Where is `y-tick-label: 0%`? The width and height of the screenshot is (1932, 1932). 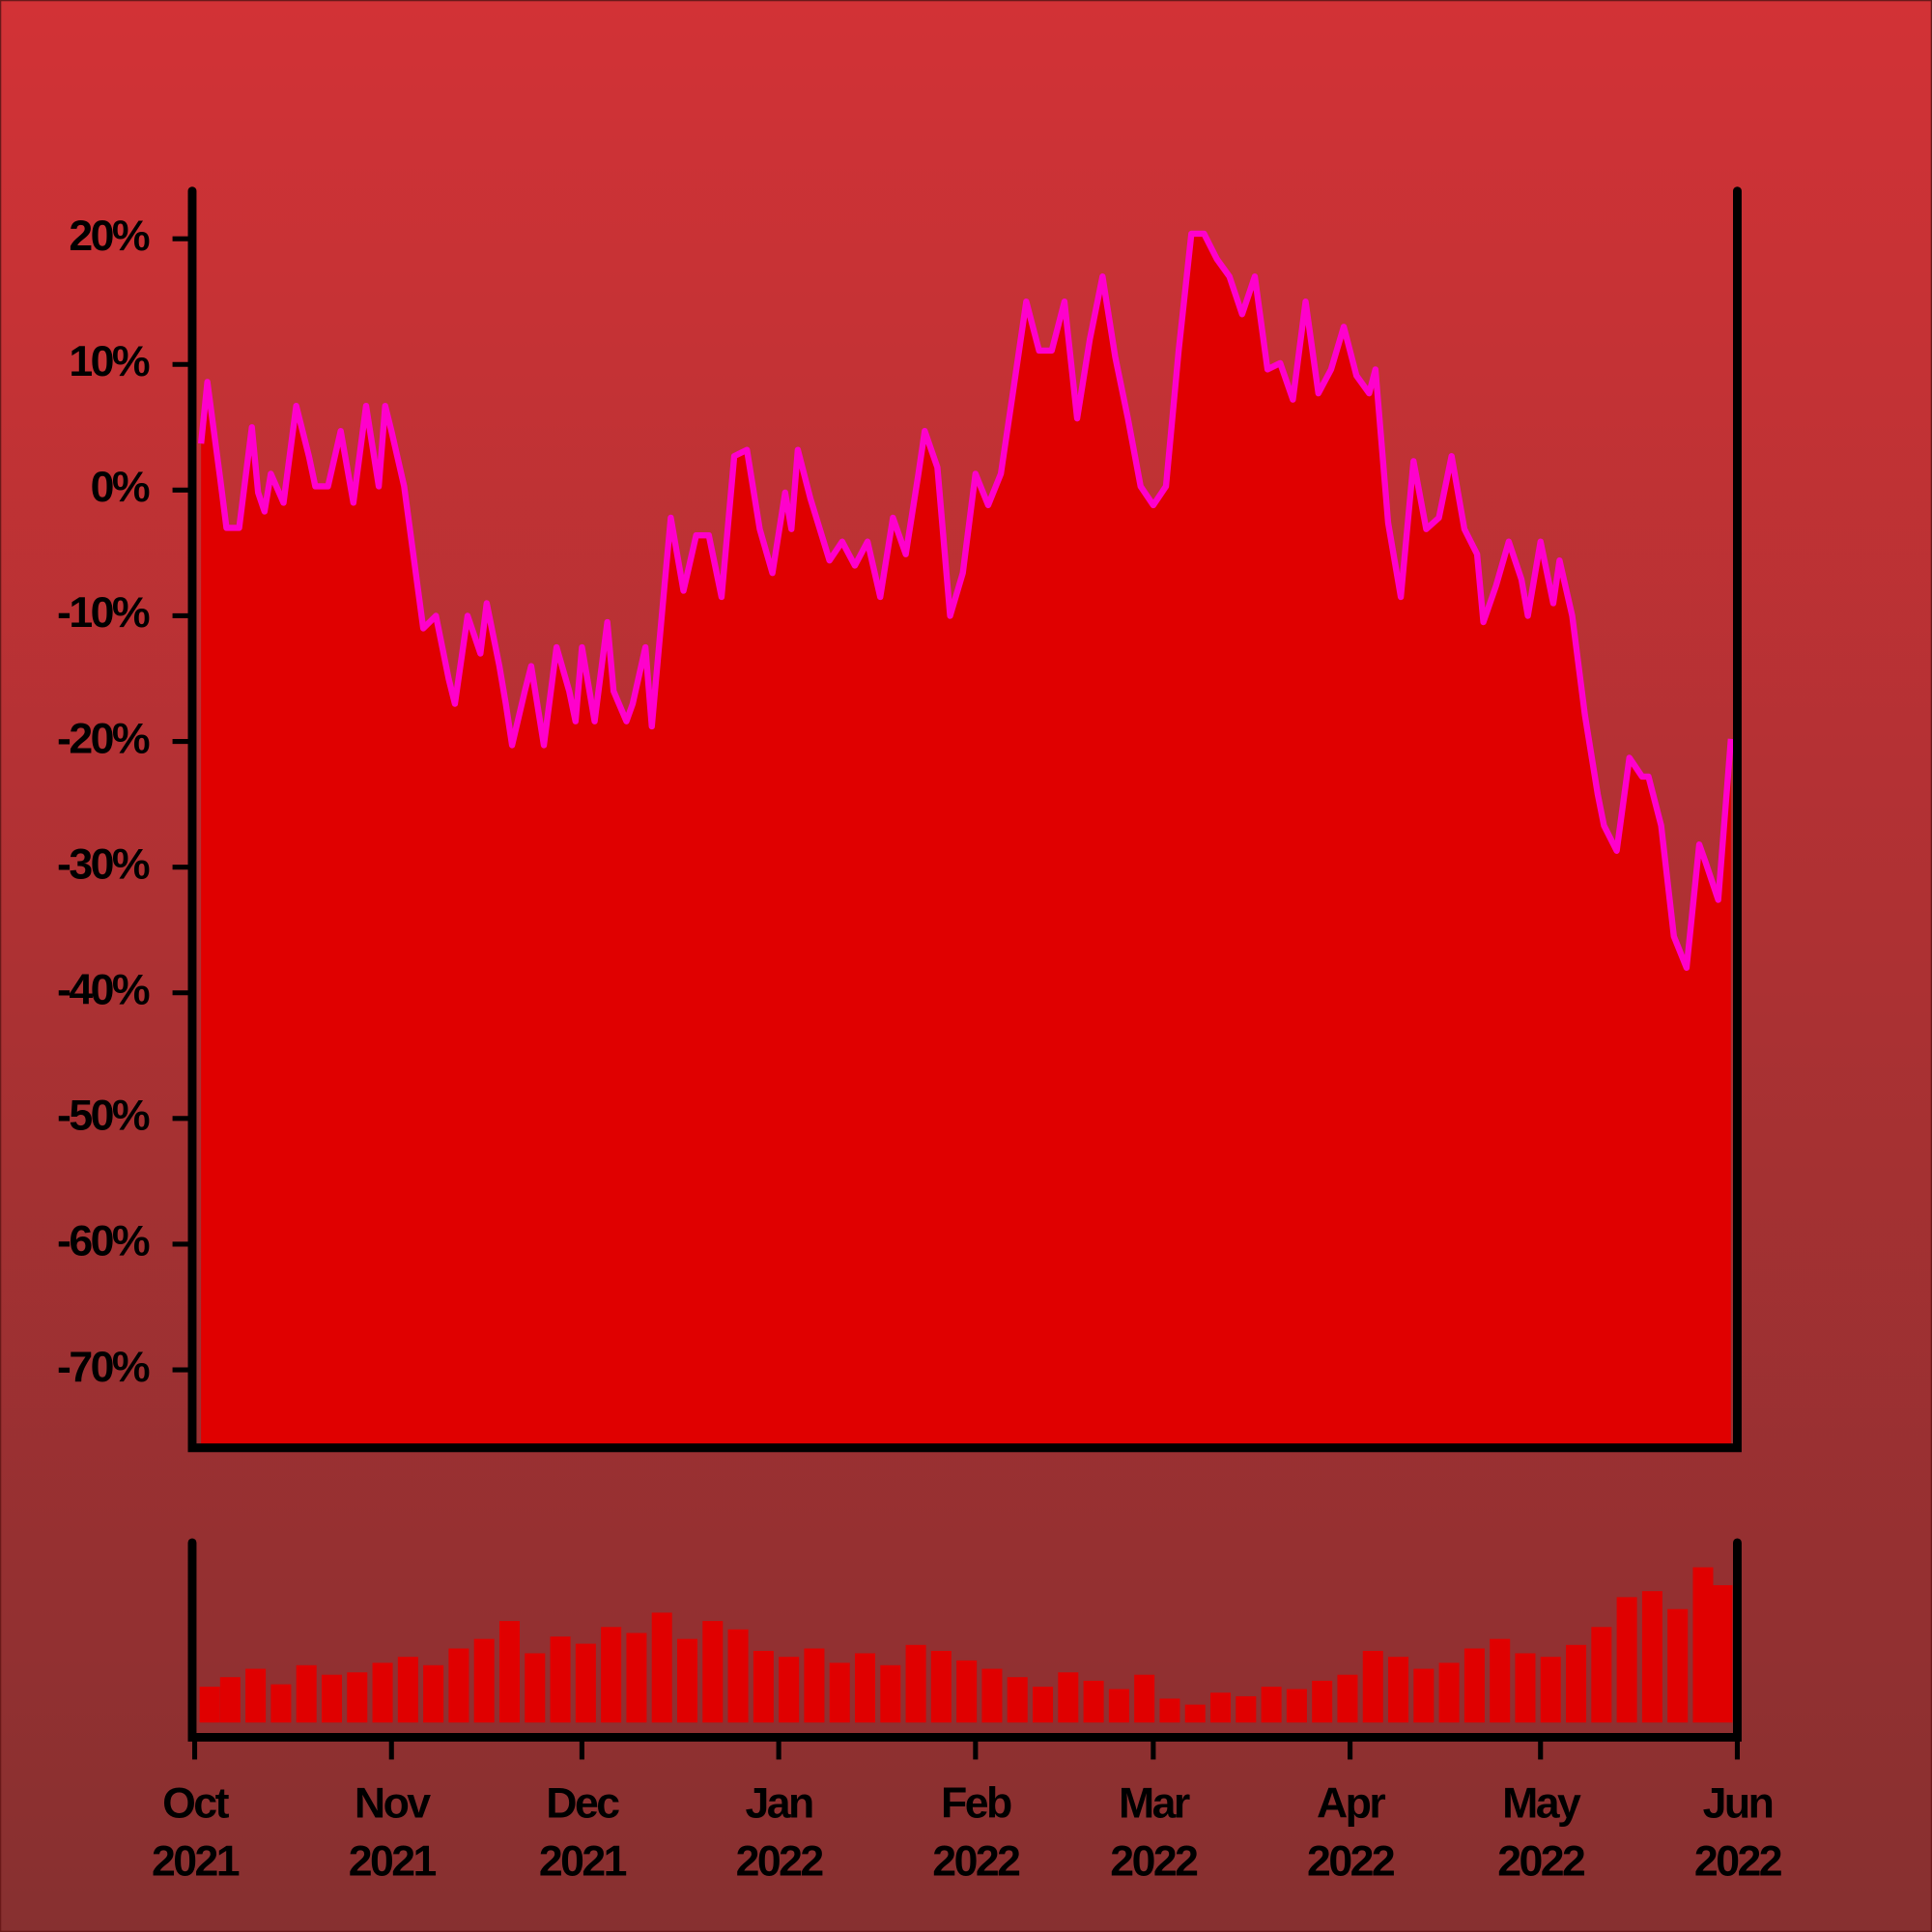 y-tick-label: 0% is located at coordinates (120, 487).